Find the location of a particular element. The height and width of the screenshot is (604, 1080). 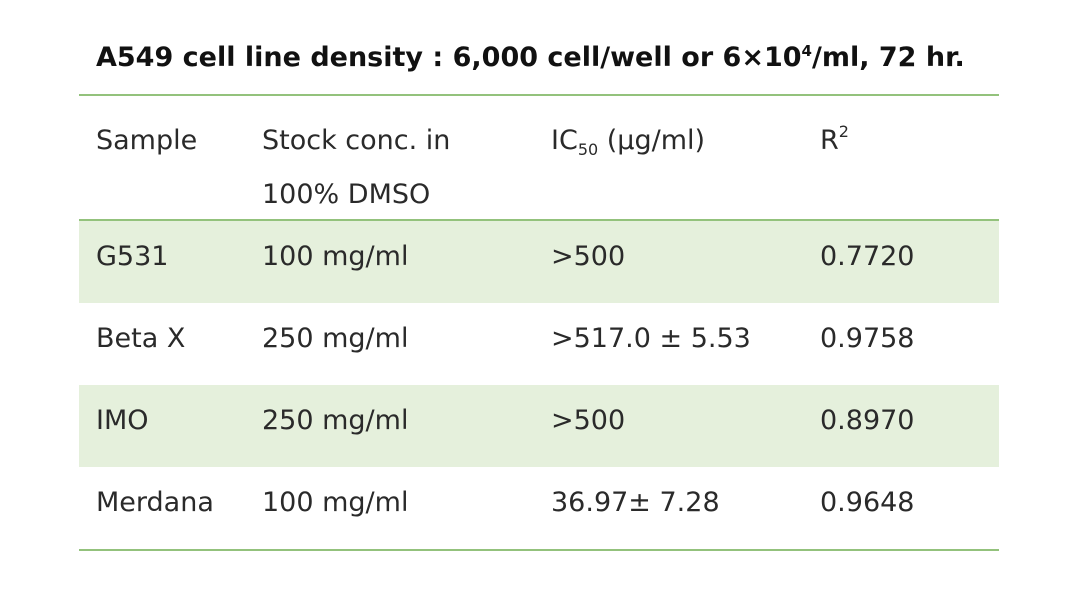

table-row: Merdana 100 mg/ml 36.97± 7.28 0.9648 is located at coordinates (539, 508).